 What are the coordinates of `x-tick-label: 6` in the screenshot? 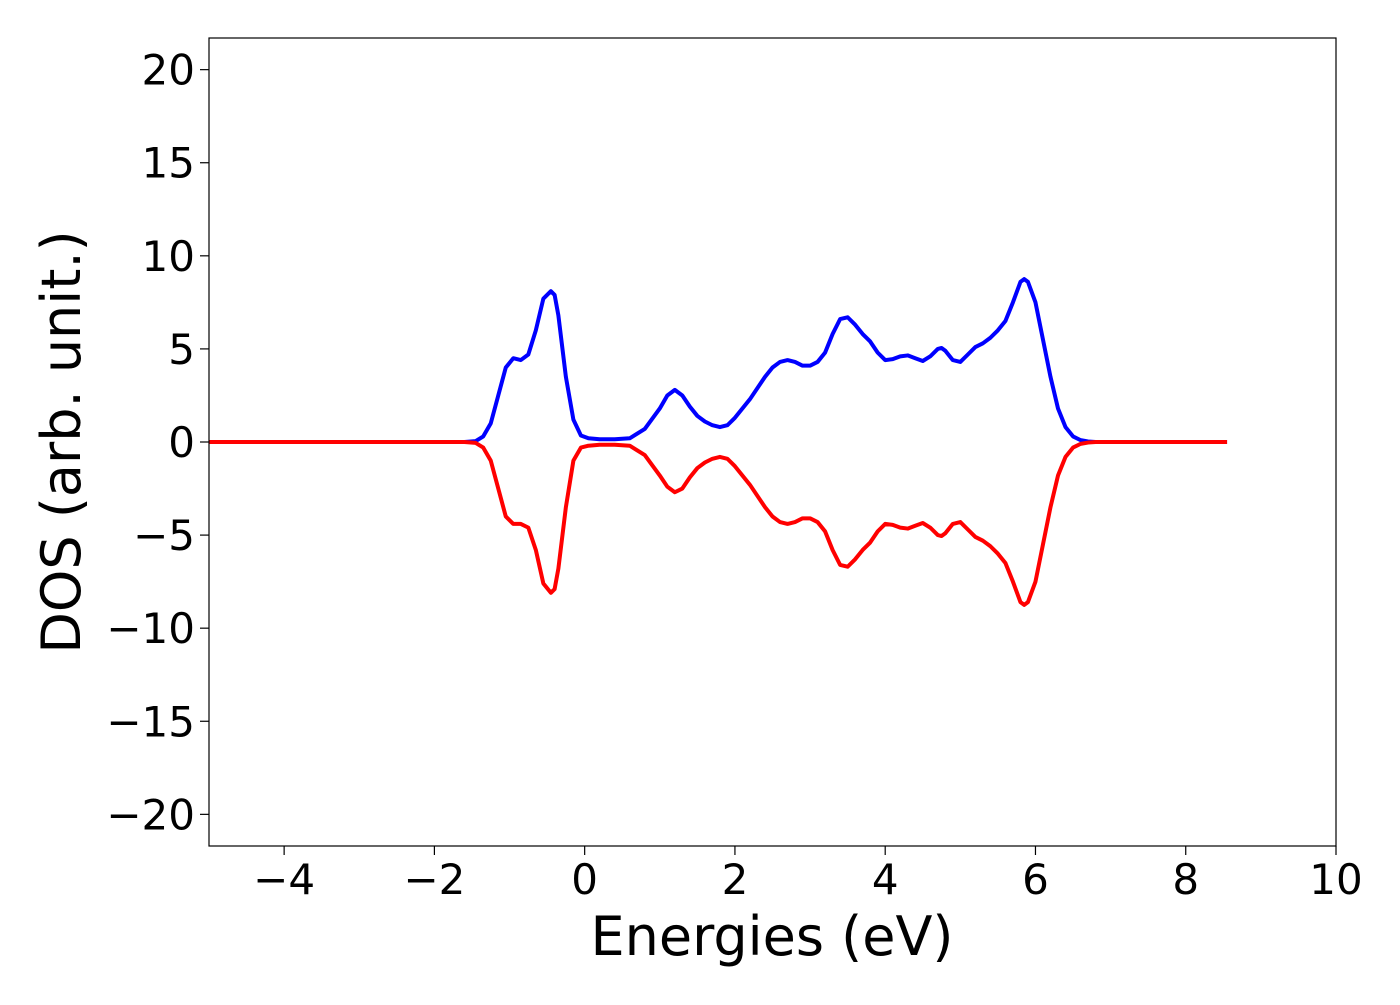 It's located at (1035, 879).